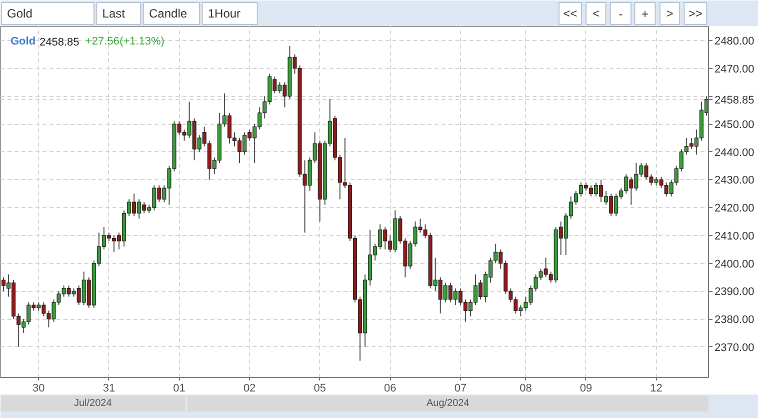  Describe the element at coordinates (125, 42) in the screenshot. I see `annotation: +27.56(+1.13%)` at that location.